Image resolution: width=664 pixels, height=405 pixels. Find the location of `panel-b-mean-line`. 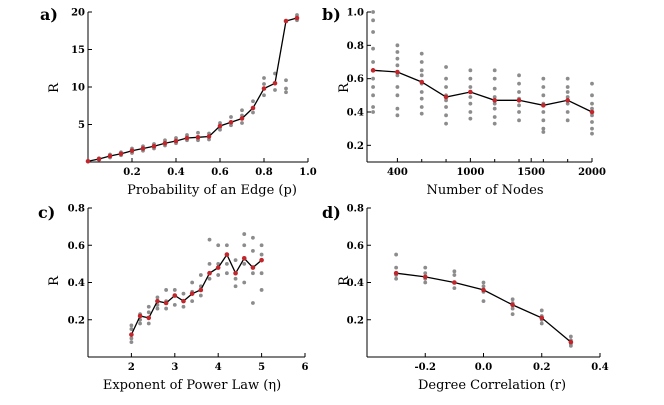

panel-b-mean-line is located at coordinates (483, 91).